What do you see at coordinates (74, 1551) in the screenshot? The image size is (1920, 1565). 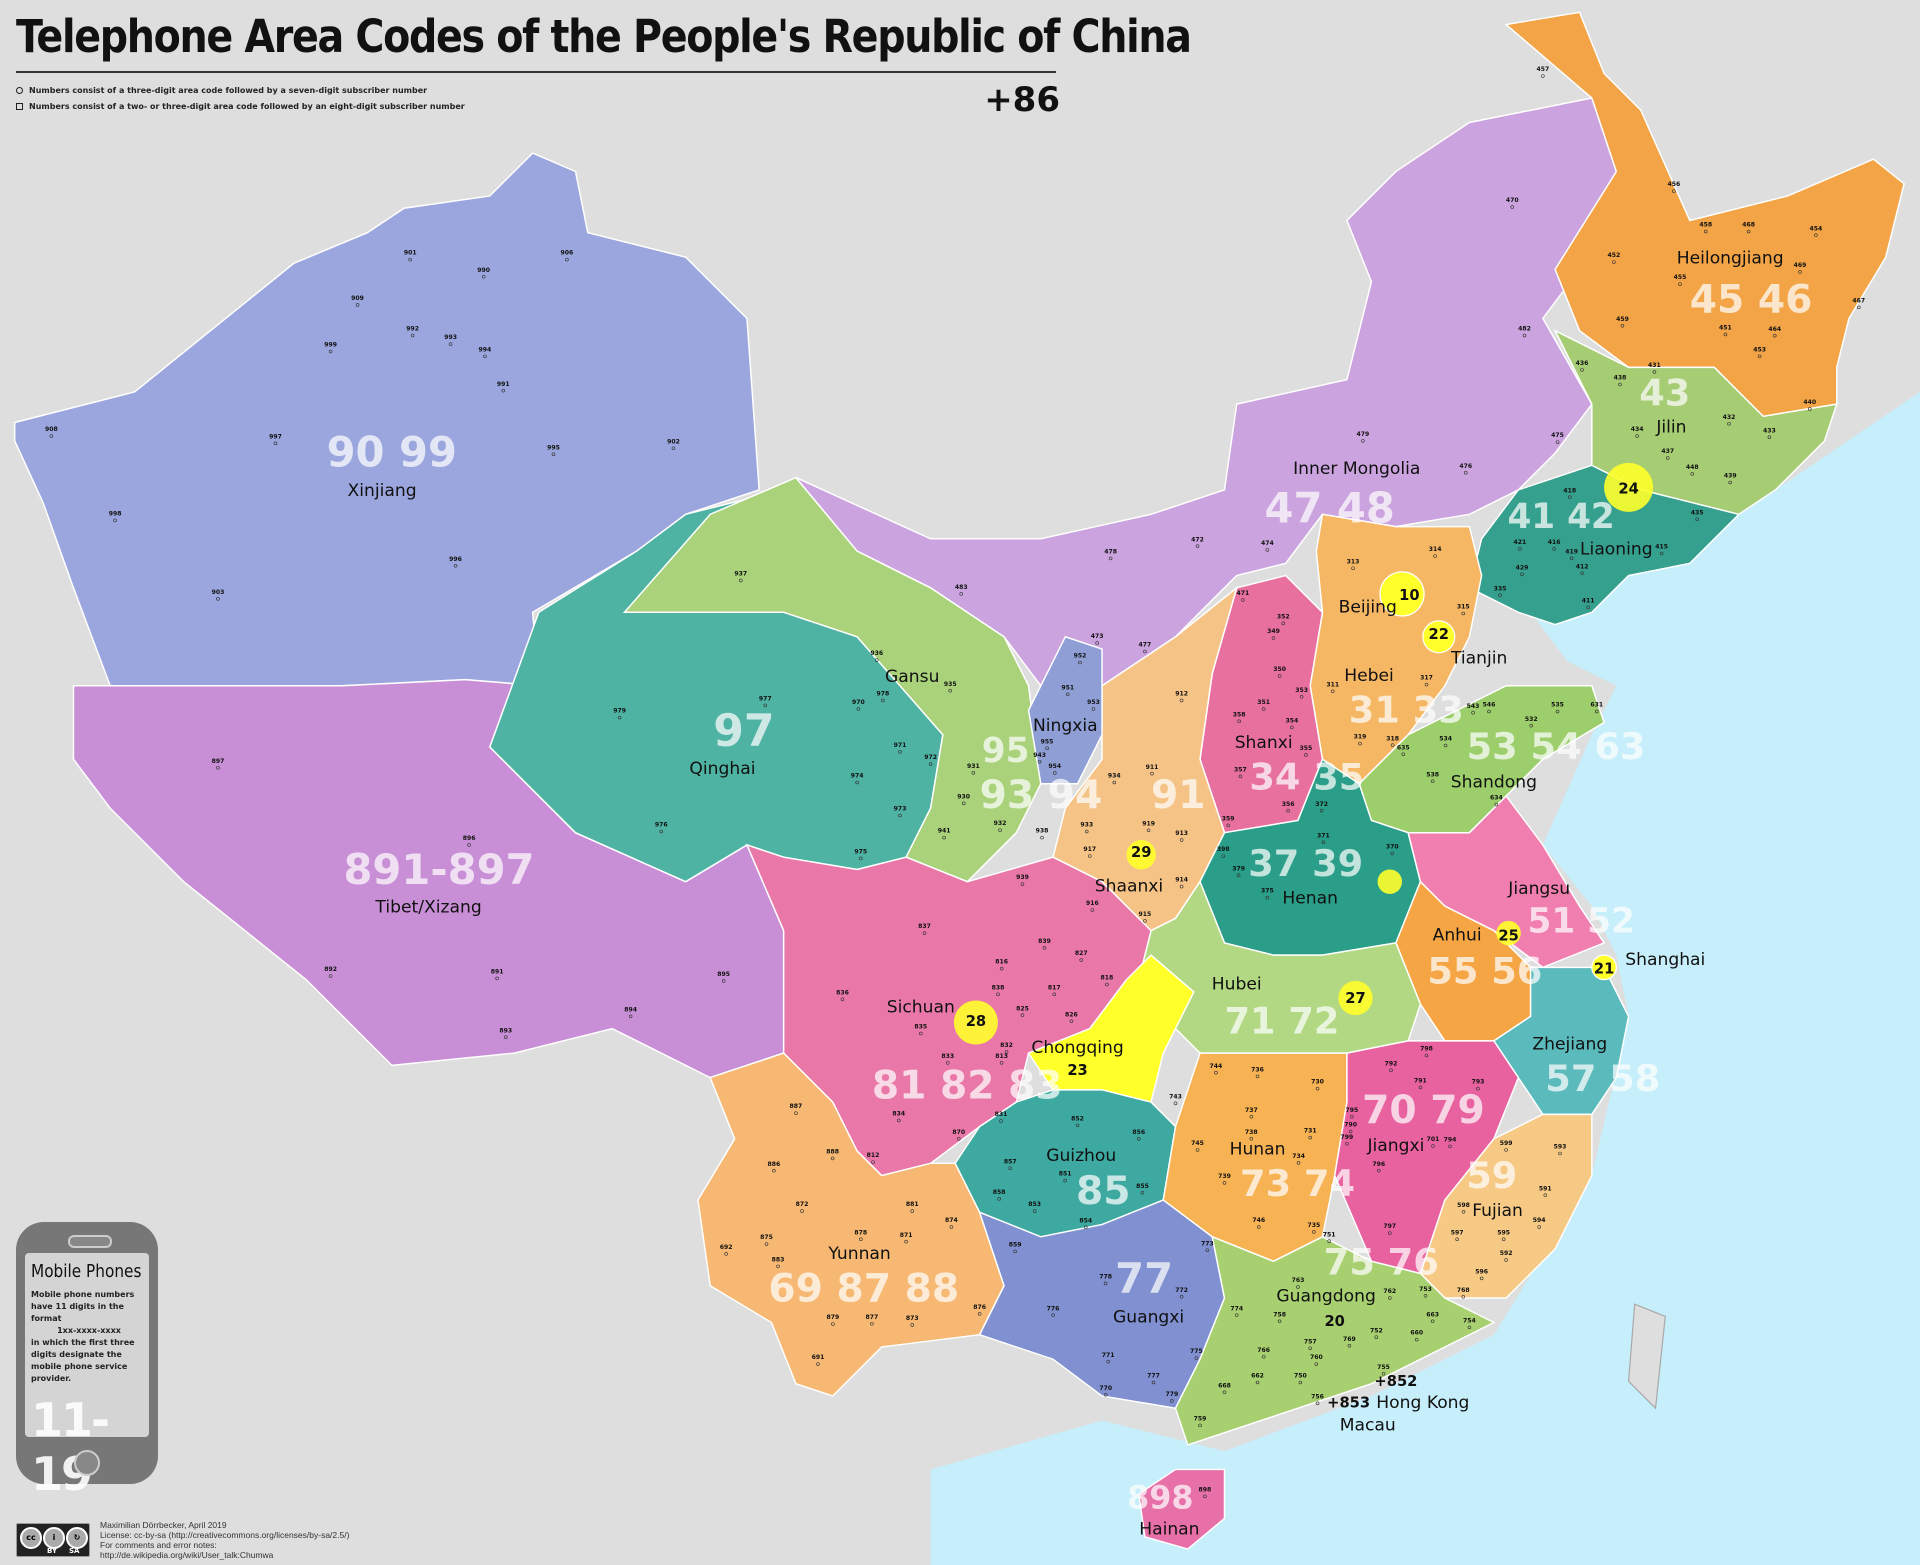 I see `badge-sa: SA` at bounding box center [74, 1551].